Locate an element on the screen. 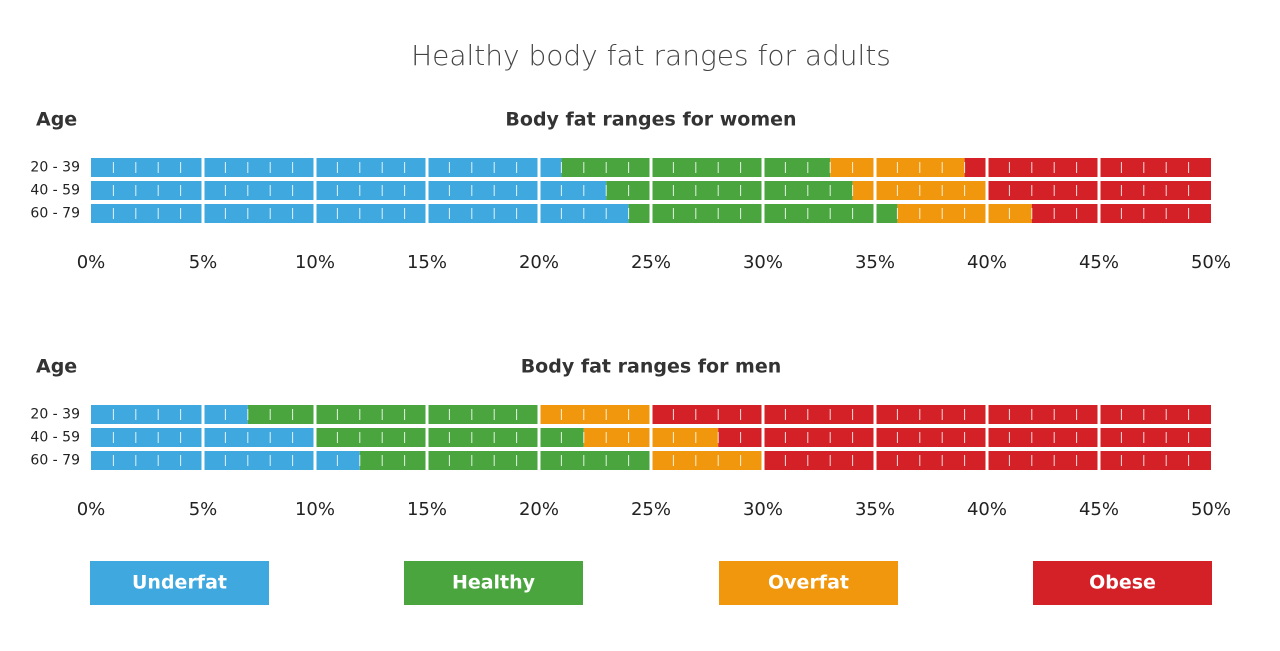 The image size is (1280, 651). legend-label: Underfat is located at coordinates (179, 583).